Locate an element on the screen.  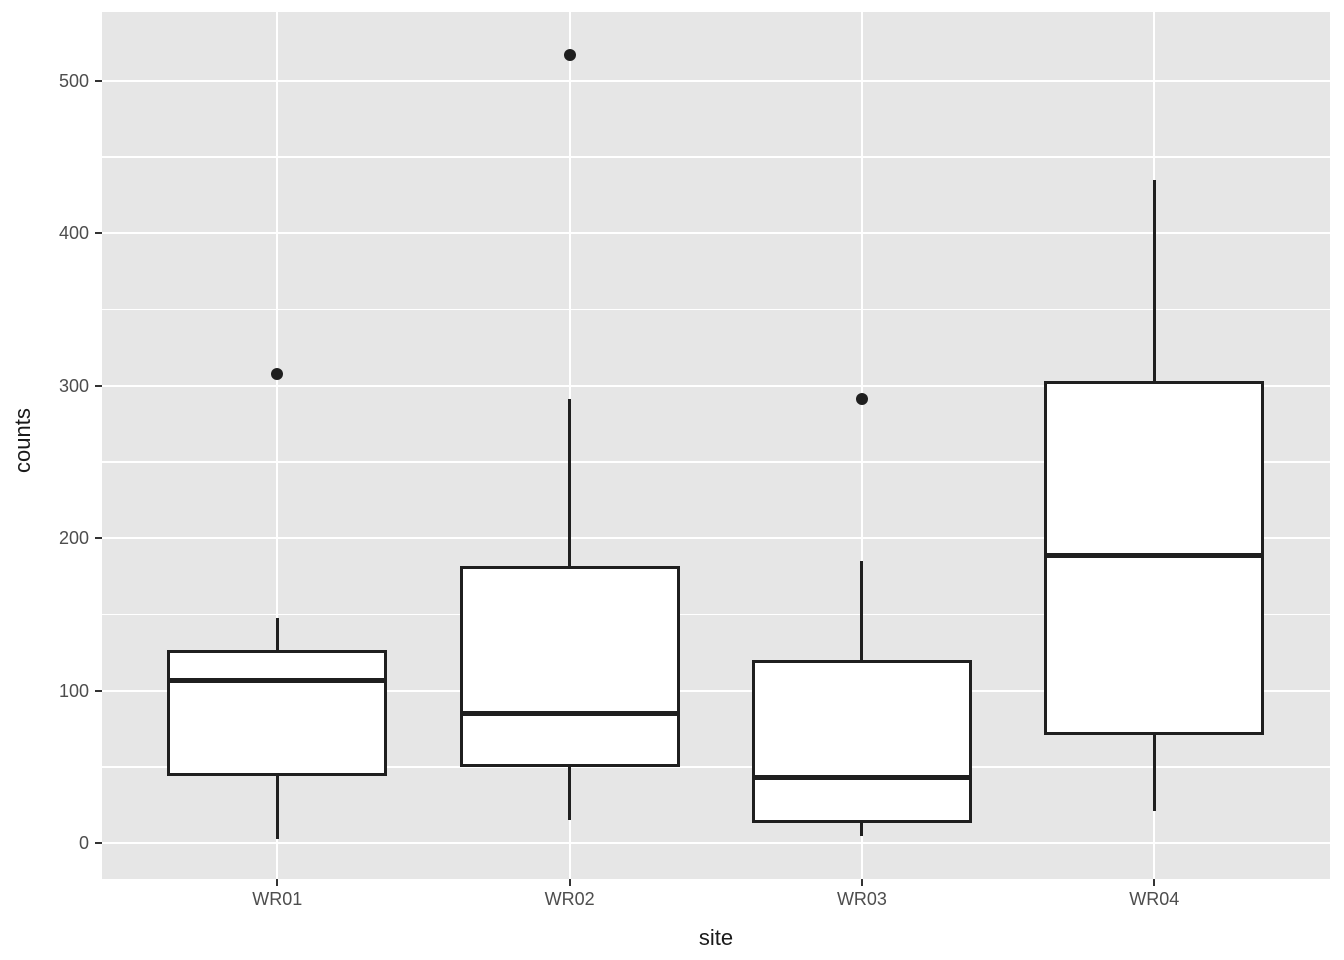
x-tick-label: WR01 is located at coordinates (277, 899).